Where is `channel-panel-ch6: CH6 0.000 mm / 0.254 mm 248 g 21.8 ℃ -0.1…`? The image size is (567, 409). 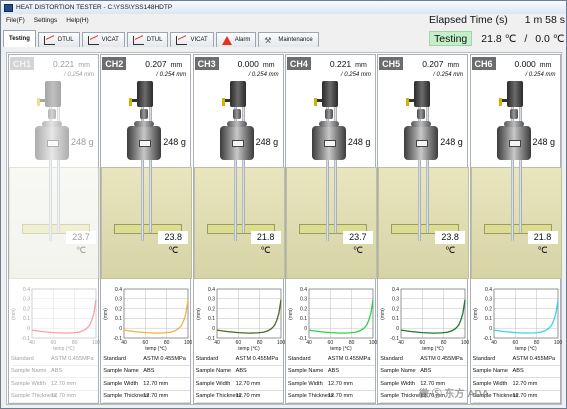
channel-panel-ch6: CH6 0.000 mm / 0.254 mm 248 g 21.8 ℃ -0.1… is located at coordinates (515, 229).